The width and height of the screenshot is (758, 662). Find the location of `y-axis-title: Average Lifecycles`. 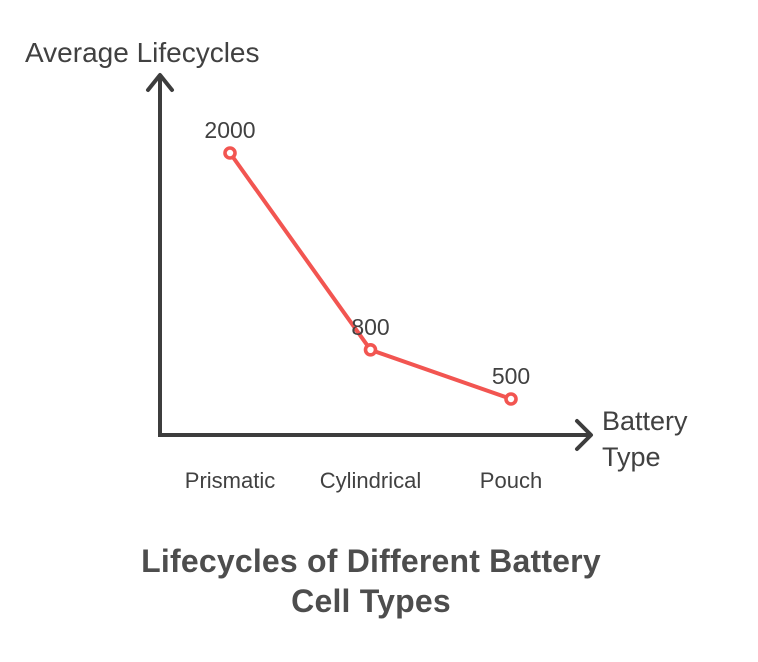

y-axis-title: Average Lifecycles is located at coordinates (142, 52).